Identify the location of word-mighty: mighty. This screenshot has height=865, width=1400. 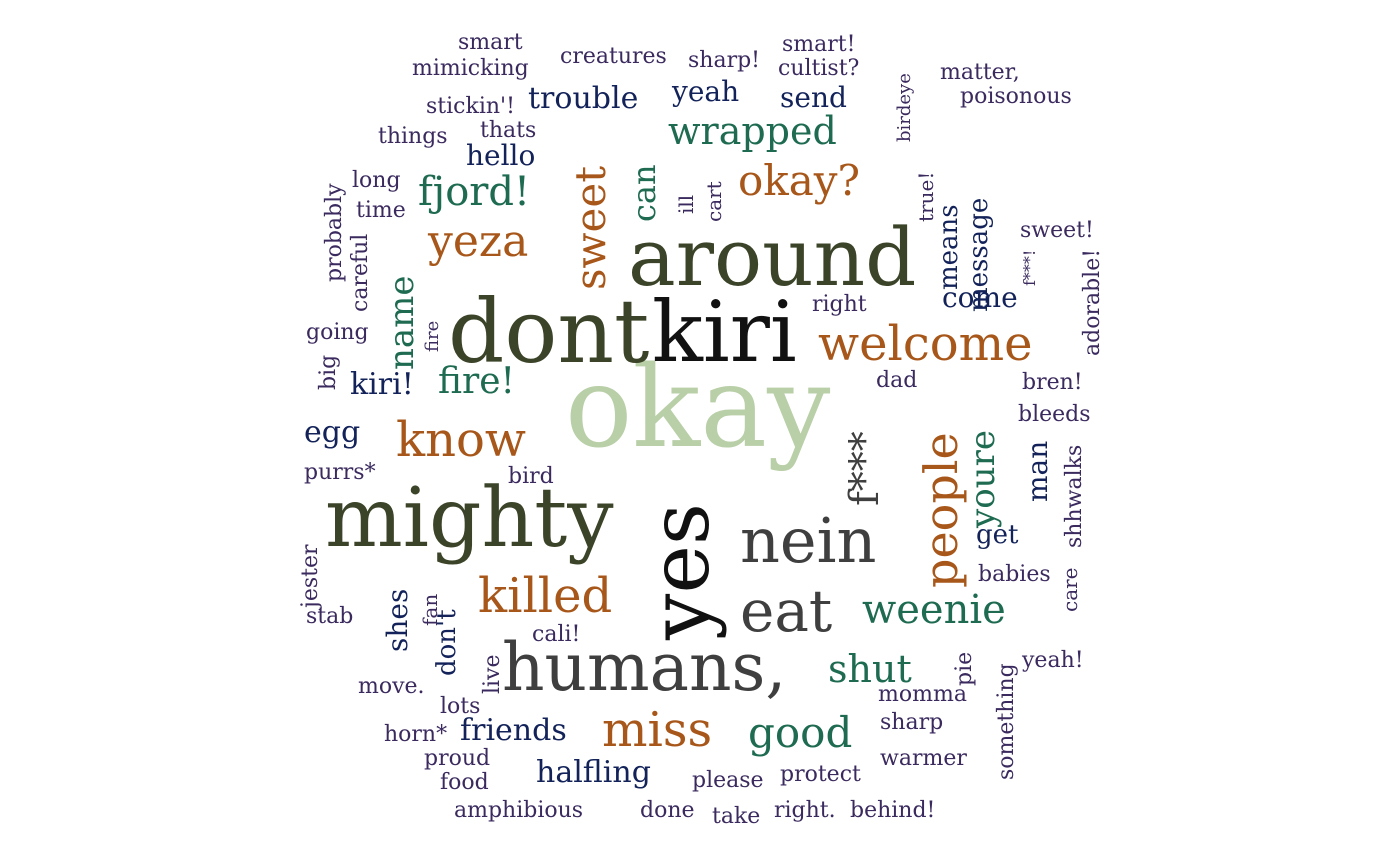
(469, 518).